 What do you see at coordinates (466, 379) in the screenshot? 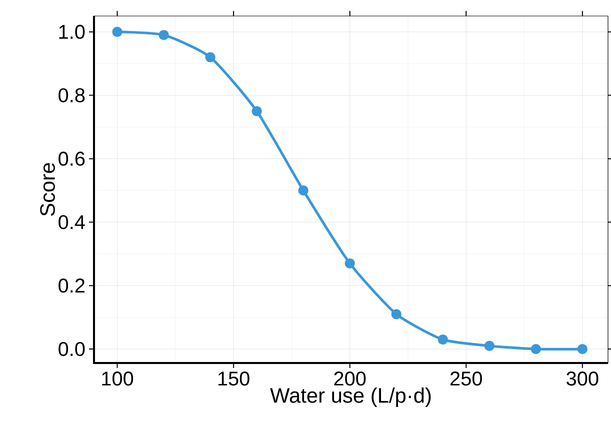
I see `x-tick-label: 250` at bounding box center [466, 379].